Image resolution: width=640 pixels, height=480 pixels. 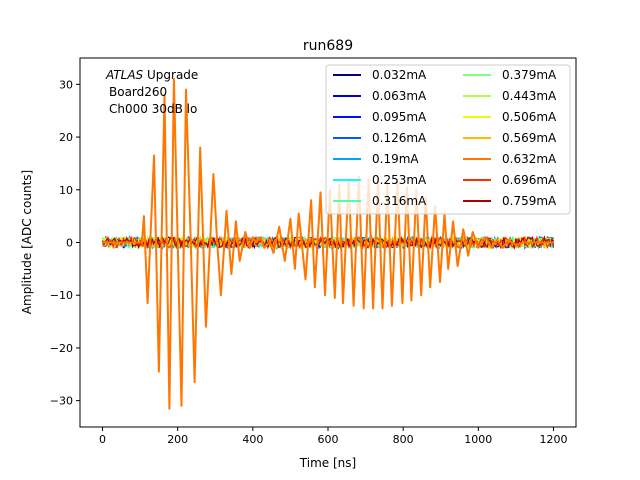 What do you see at coordinates (102, 439) in the screenshot?
I see `x-tick-label-0: 0` at bounding box center [102, 439].